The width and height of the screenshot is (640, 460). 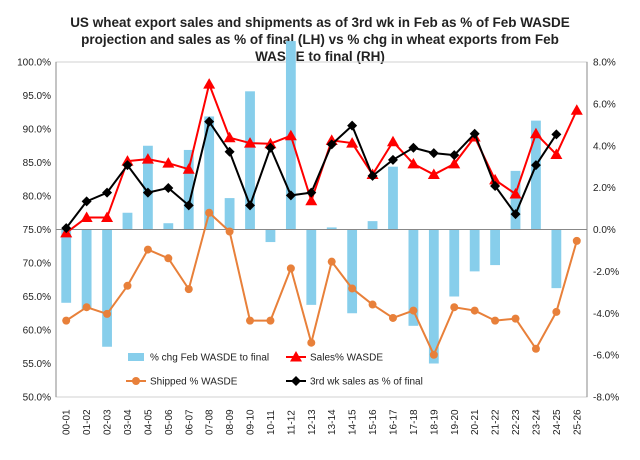 I want to click on left-tick-label: 95.0%, so click(x=37, y=96).